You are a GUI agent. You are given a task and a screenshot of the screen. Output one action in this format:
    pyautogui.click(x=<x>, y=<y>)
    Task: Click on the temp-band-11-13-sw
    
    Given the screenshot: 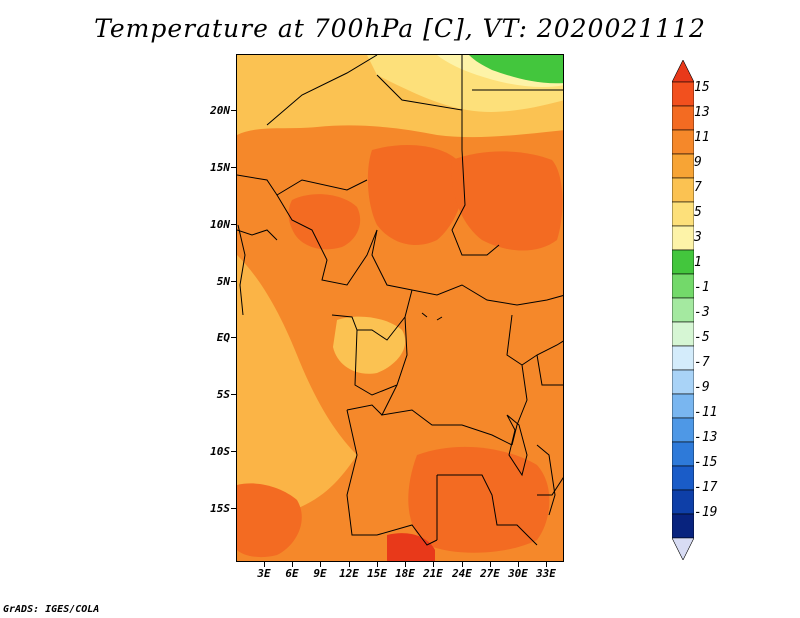 What is the action you would take?
    pyautogui.click(x=269, y=520)
    